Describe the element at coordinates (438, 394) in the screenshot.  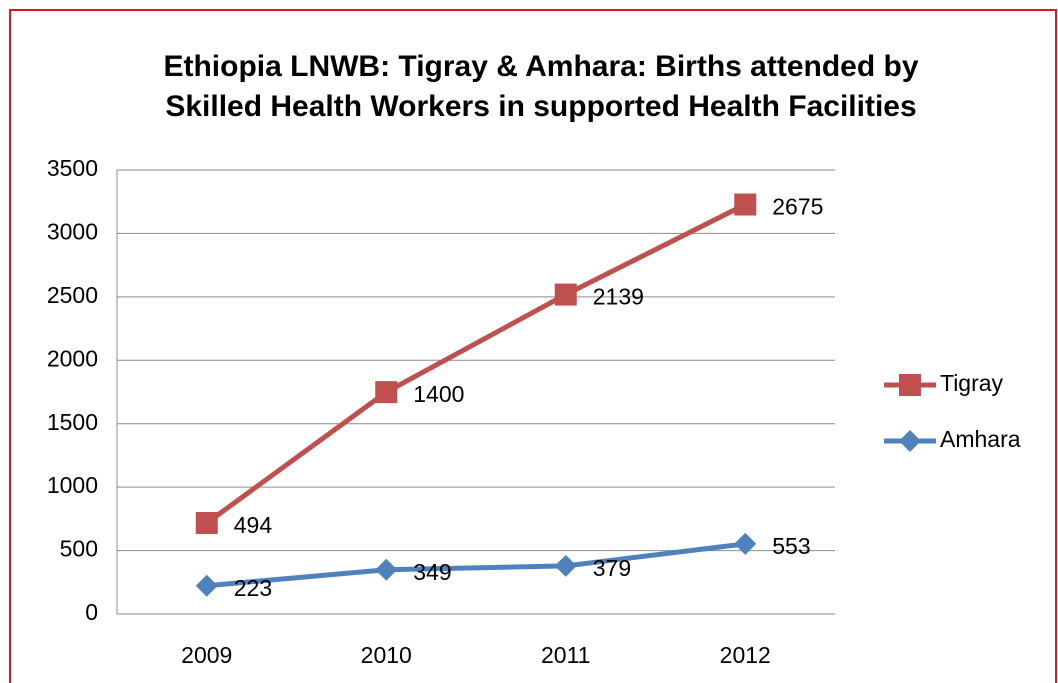
I see `data-label: 1400` at that location.